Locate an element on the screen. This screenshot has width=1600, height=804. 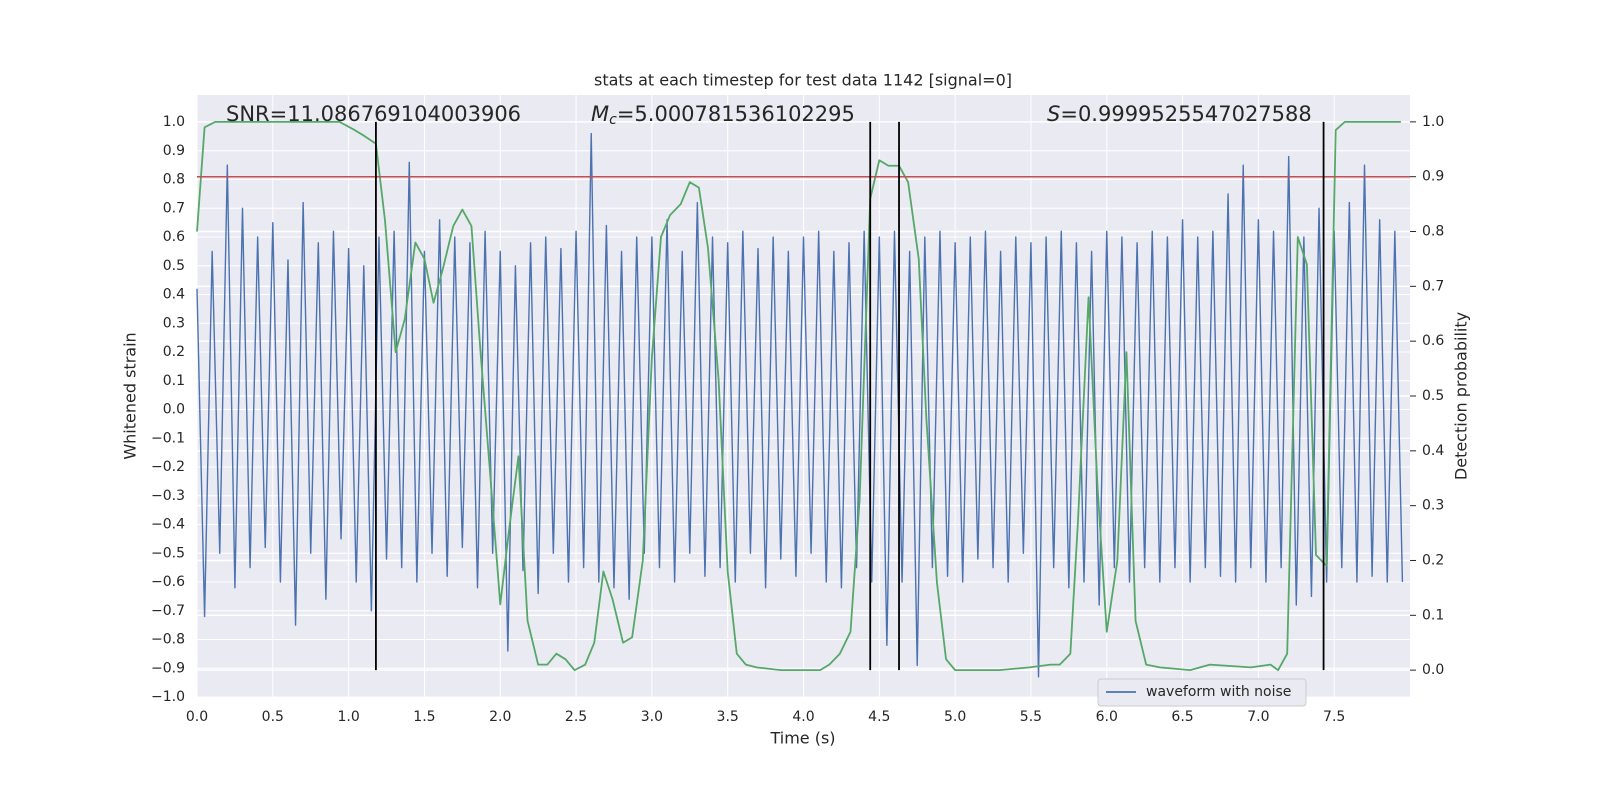
y-tick-label: −0.1 is located at coordinates (168, 438).